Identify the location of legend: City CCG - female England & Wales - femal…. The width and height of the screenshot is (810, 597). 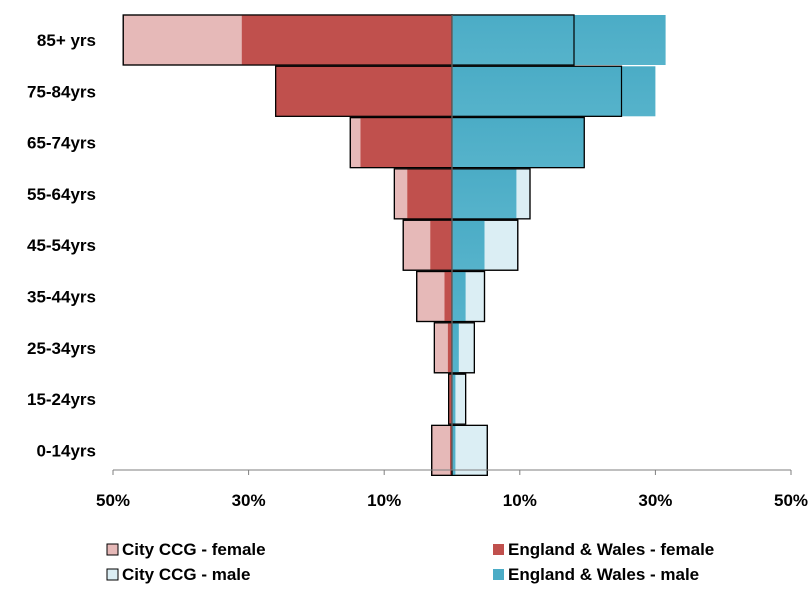
(410, 562).